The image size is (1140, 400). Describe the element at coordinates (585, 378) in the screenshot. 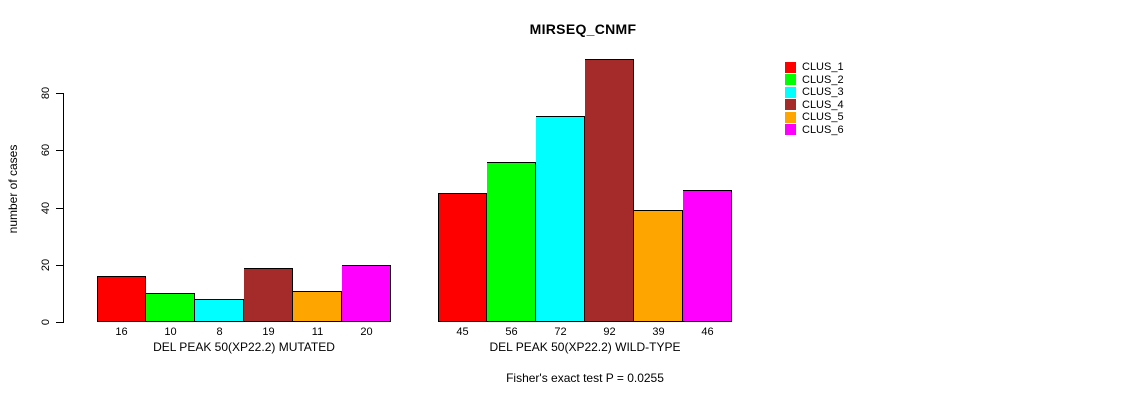

I see `fisher-test-annotation: Fisher's exact test P = 0.0255` at that location.